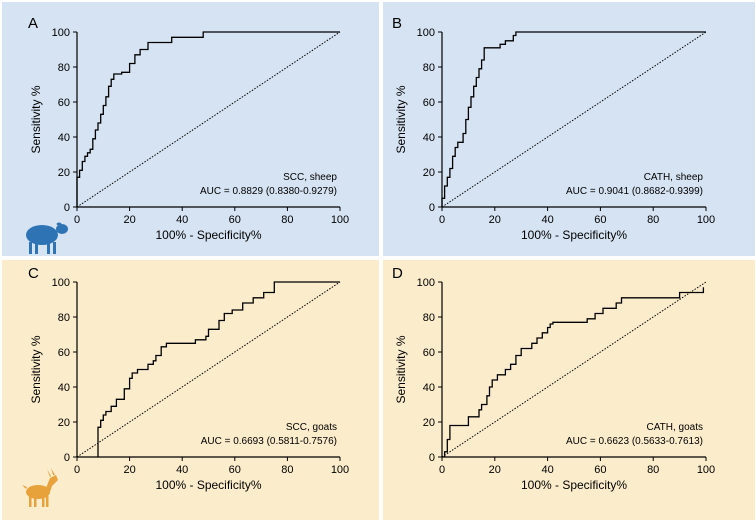  Describe the element at coordinates (62, 229) in the screenshot. I see `sheep-head` at that location.